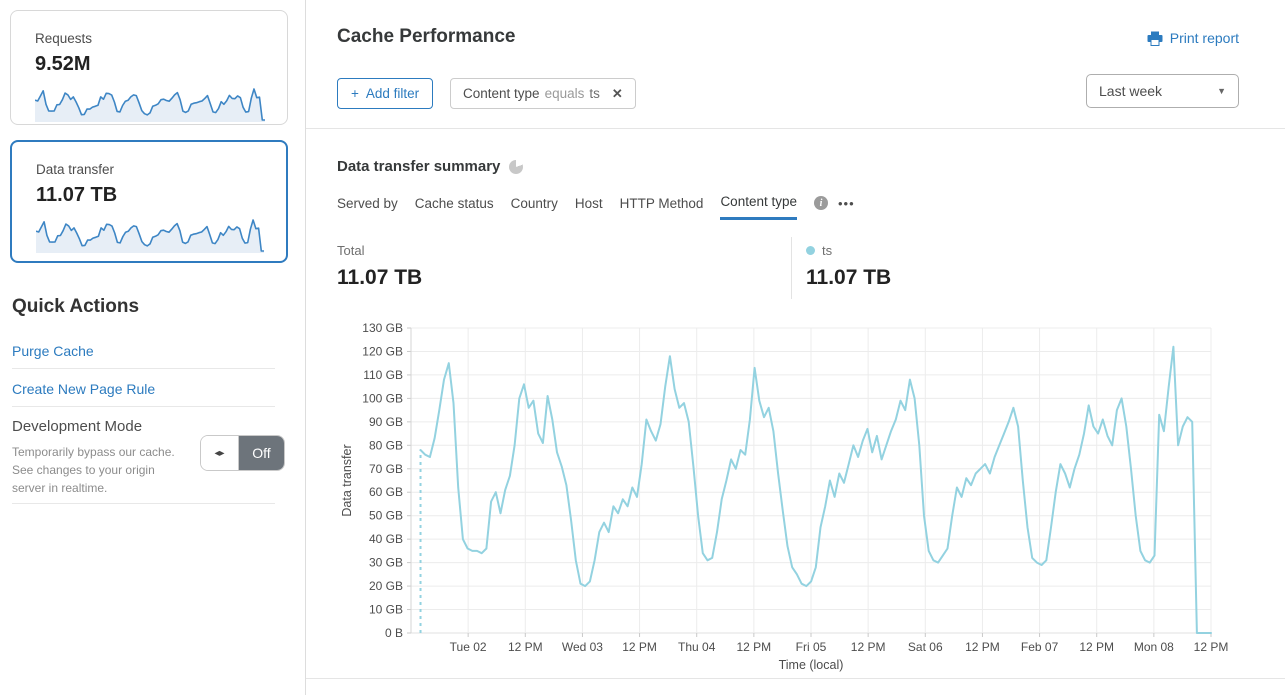 Image resolution: width=1285 pixels, height=695 pixels. What do you see at coordinates (386, 422) in the screenshot?
I see `svg-text: 90 GB` at bounding box center [386, 422].